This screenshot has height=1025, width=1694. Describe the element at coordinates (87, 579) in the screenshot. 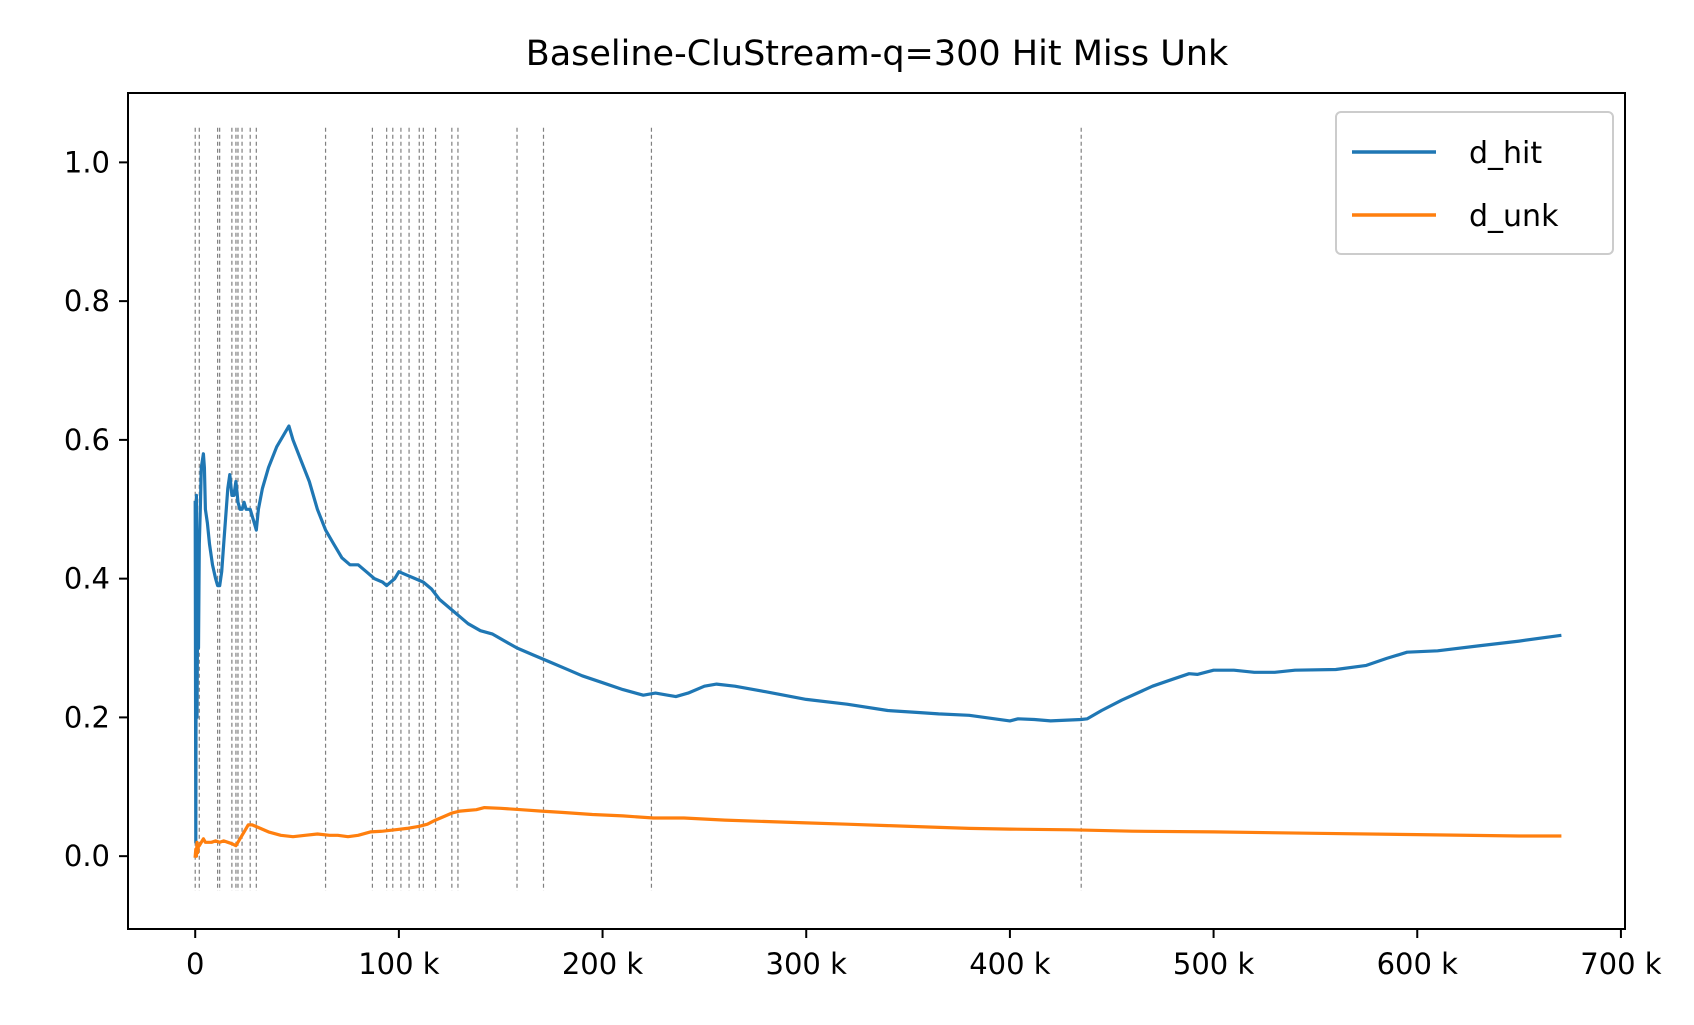

I see `y-tick-label: 0.4` at that location.